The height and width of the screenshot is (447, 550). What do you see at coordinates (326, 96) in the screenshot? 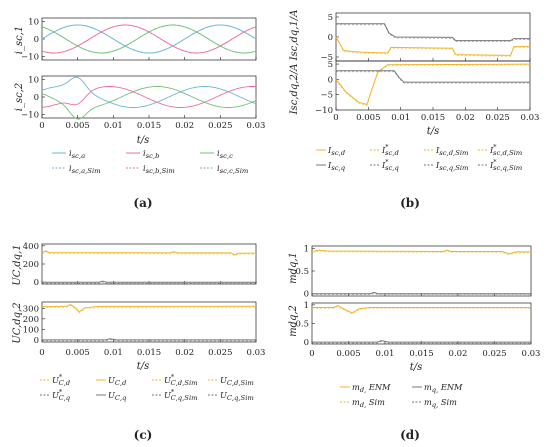
I see `chart-b-ytick-label: −5` at bounding box center [326, 96].